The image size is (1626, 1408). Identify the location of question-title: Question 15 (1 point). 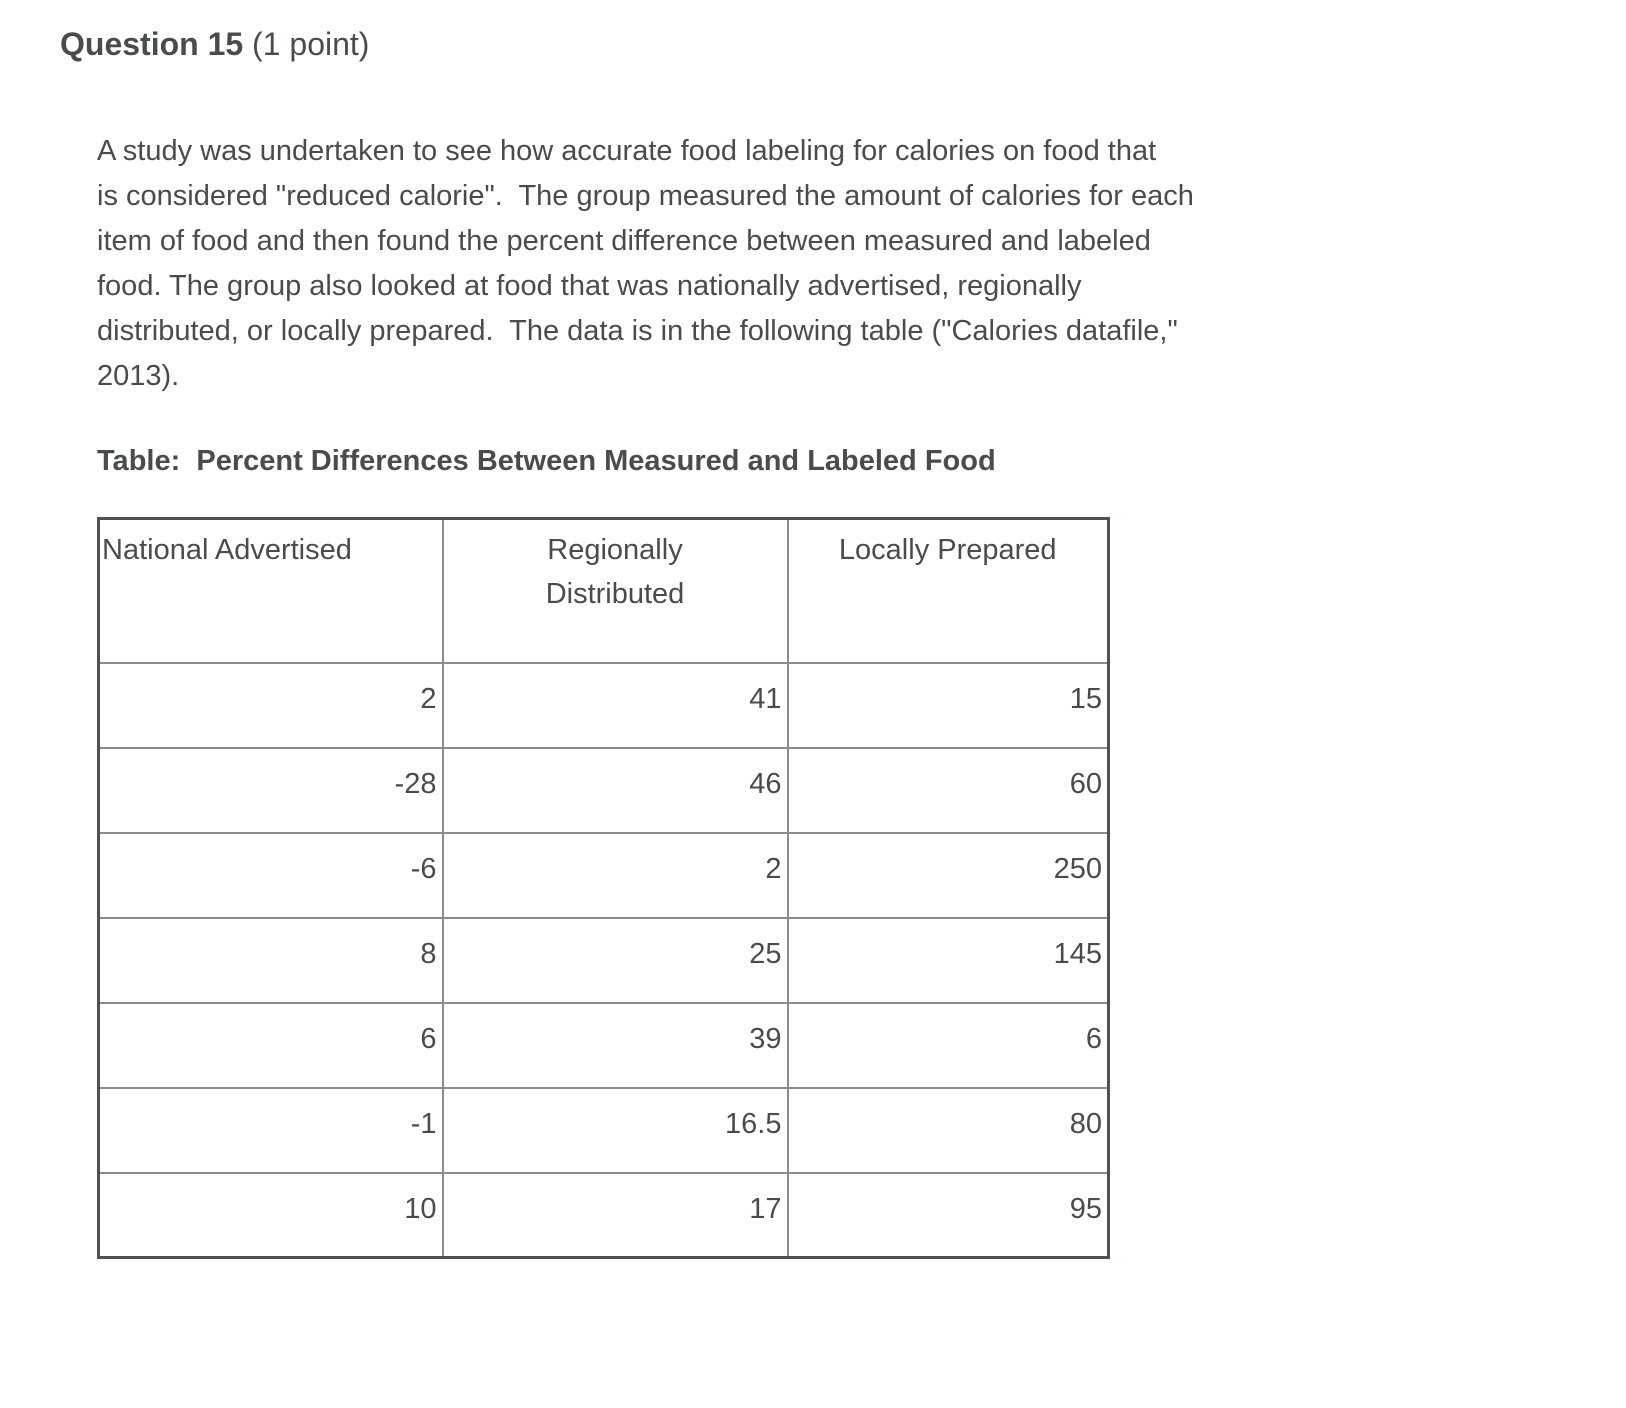
(843, 44).